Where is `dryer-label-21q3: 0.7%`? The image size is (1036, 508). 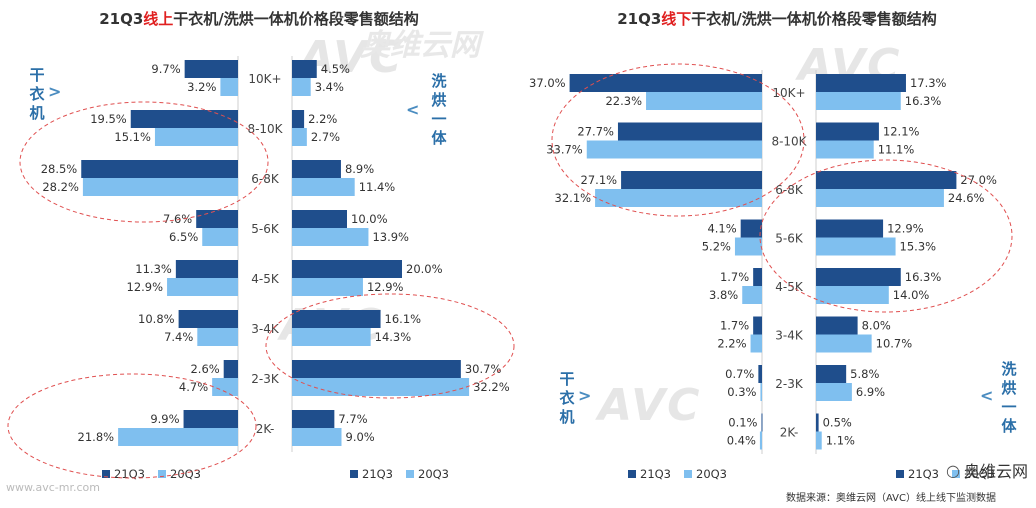
dryer-label-21q3: 0.7% is located at coordinates (739, 374).